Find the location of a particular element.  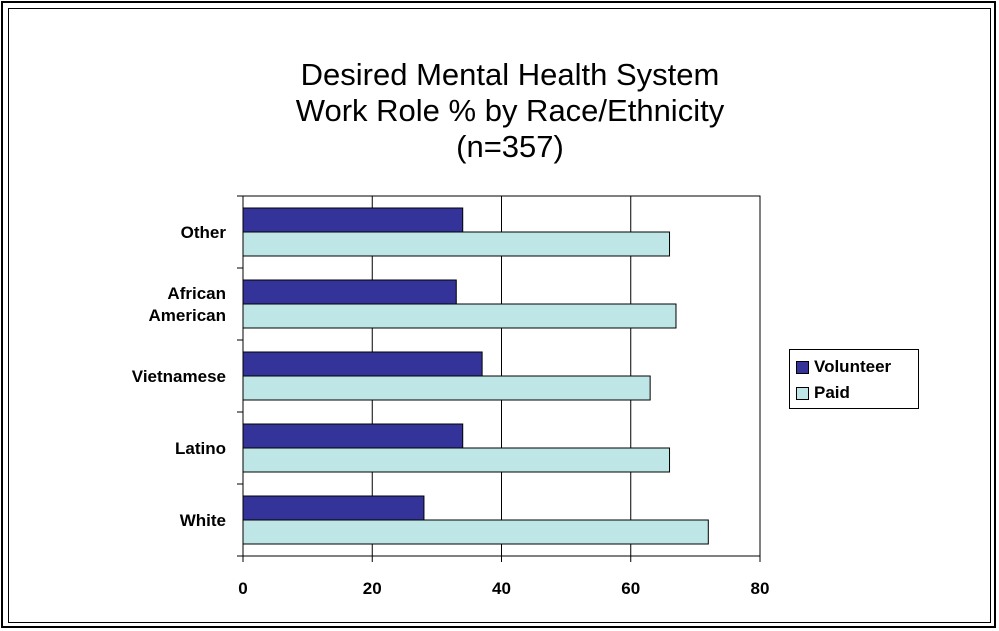

legend-item-volunteer: Volunteer is located at coordinates (843, 367).